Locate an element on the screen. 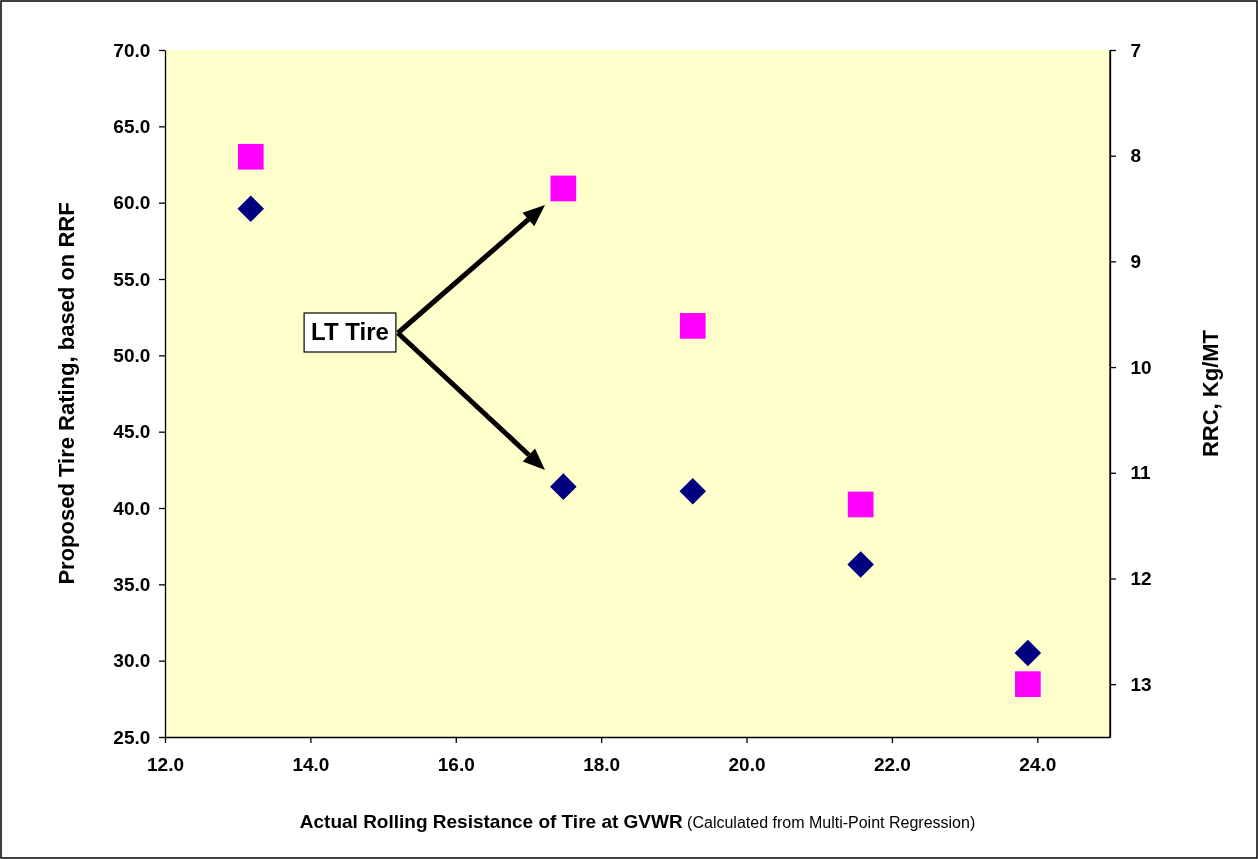  annotation: LT Tire is located at coordinates (350, 331).